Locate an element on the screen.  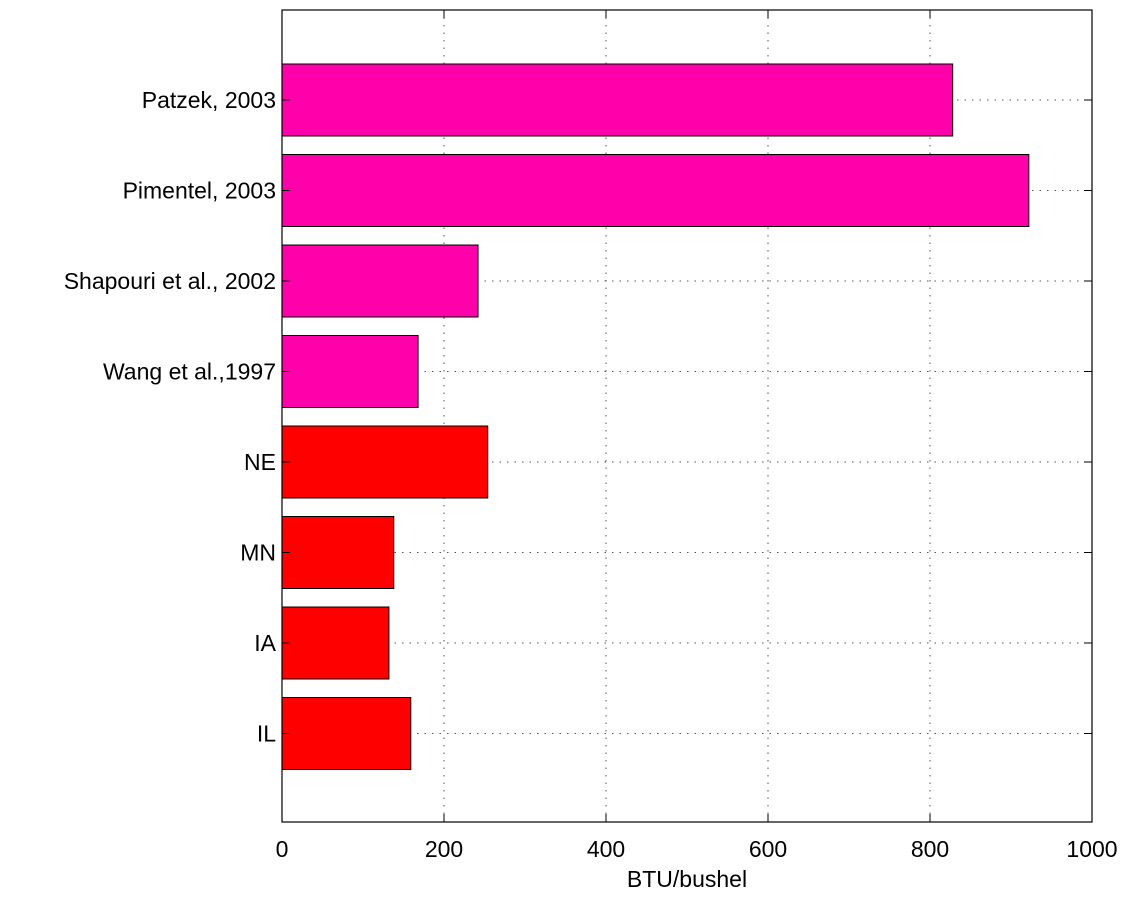
x-tick-label: 800 is located at coordinates (930, 849).